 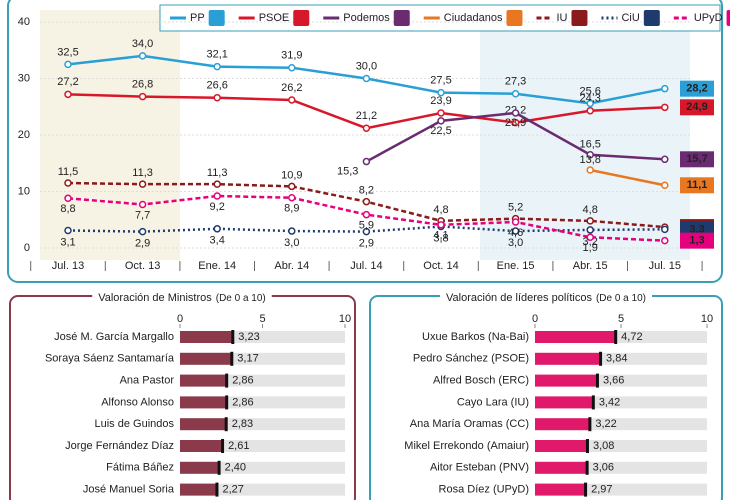 What do you see at coordinates (235, 468) in the screenshot?
I see `value-label: 2,40` at bounding box center [235, 468].